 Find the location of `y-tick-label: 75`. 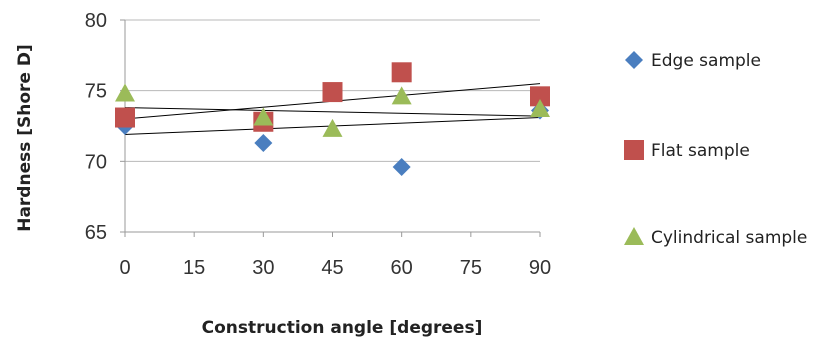

y-tick-label: 75 is located at coordinates (96, 92).